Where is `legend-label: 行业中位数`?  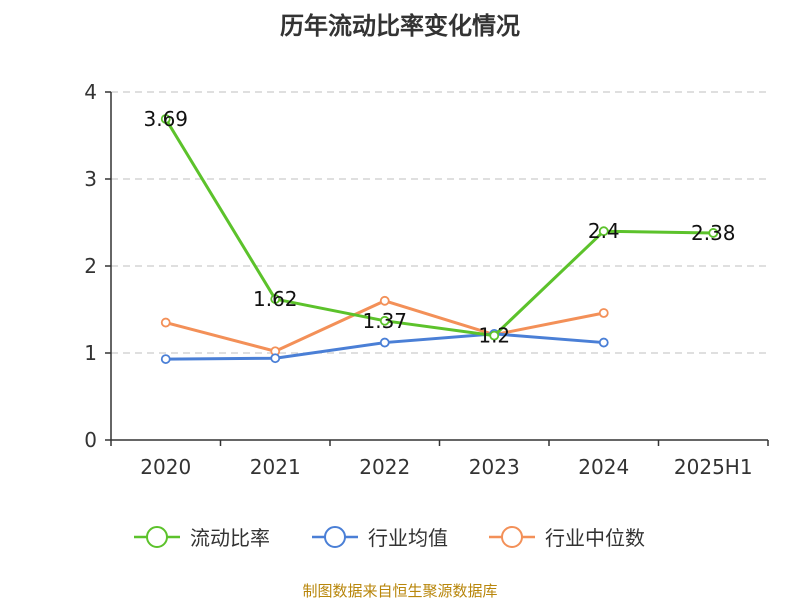 legend-label: 行业中位数 is located at coordinates (595, 538).